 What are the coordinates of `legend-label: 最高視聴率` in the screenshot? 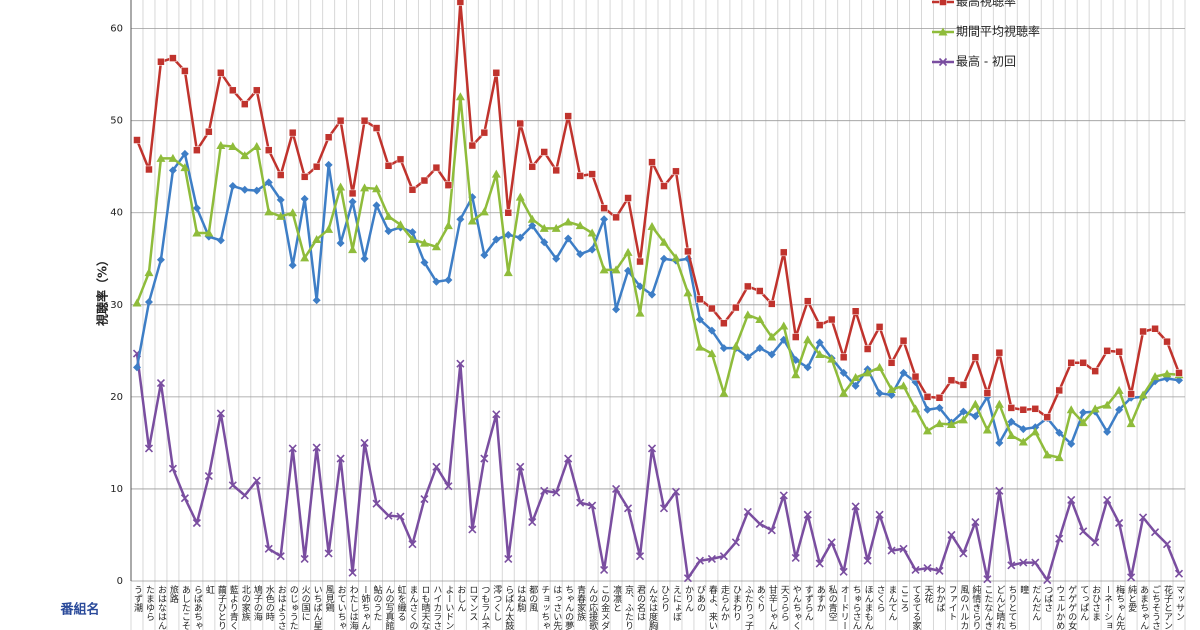 It's located at (986, 4).